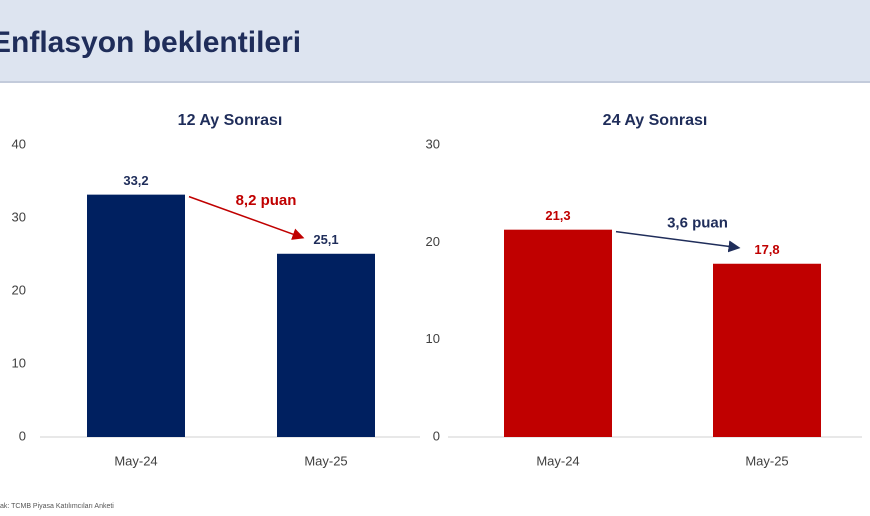 The image size is (870, 516). What do you see at coordinates (230, 120) in the screenshot?
I see `chart-title: 12 Ay Sonrası` at bounding box center [230, 120].